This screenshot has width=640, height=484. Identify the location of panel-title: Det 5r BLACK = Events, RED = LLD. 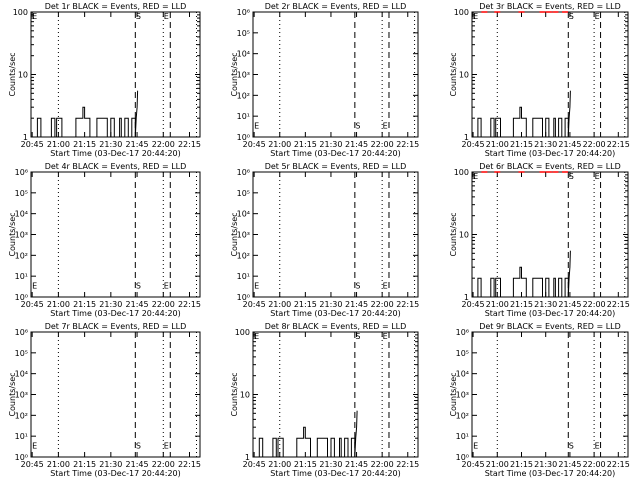
(336, 166).